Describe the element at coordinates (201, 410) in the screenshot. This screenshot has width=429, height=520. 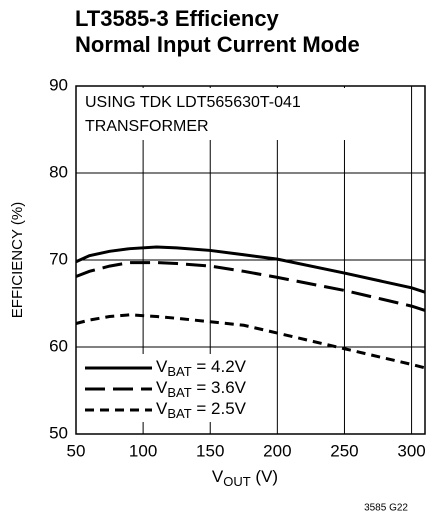
I see `legend-label: VBAT = 2.5V` at that location.